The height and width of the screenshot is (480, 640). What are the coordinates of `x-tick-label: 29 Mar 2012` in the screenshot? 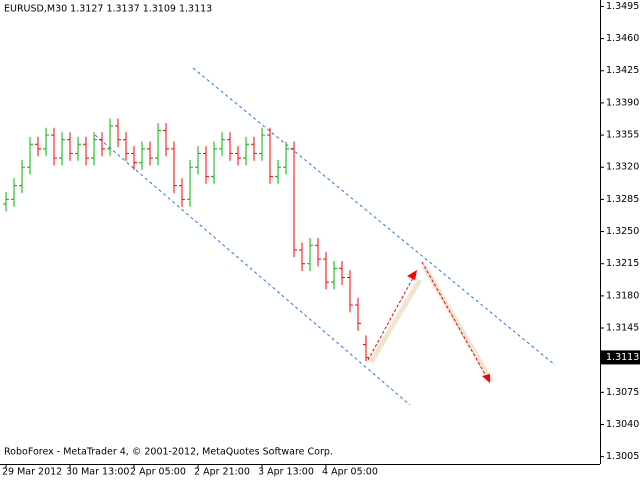 It's located at (32, 472).